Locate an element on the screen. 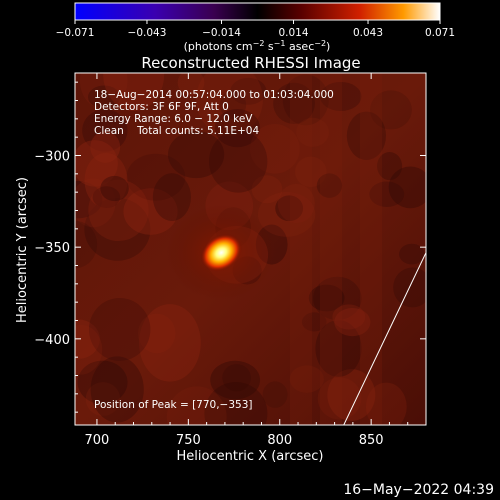 Image resolution: width=500 pixels, height=500 pixels. x-tick-label: 750 is located at coordinates (188, 440).